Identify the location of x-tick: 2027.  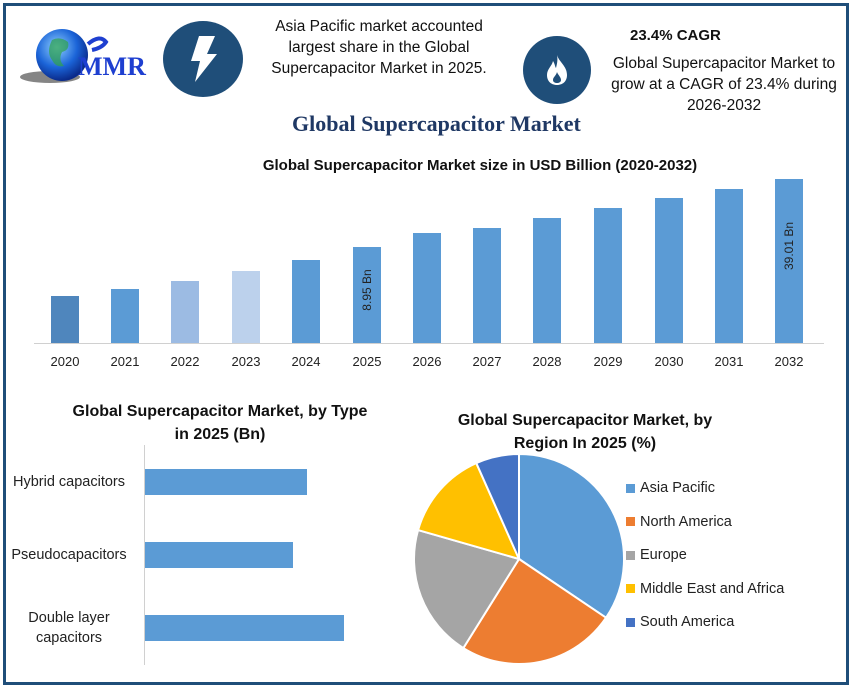
(487, 361).